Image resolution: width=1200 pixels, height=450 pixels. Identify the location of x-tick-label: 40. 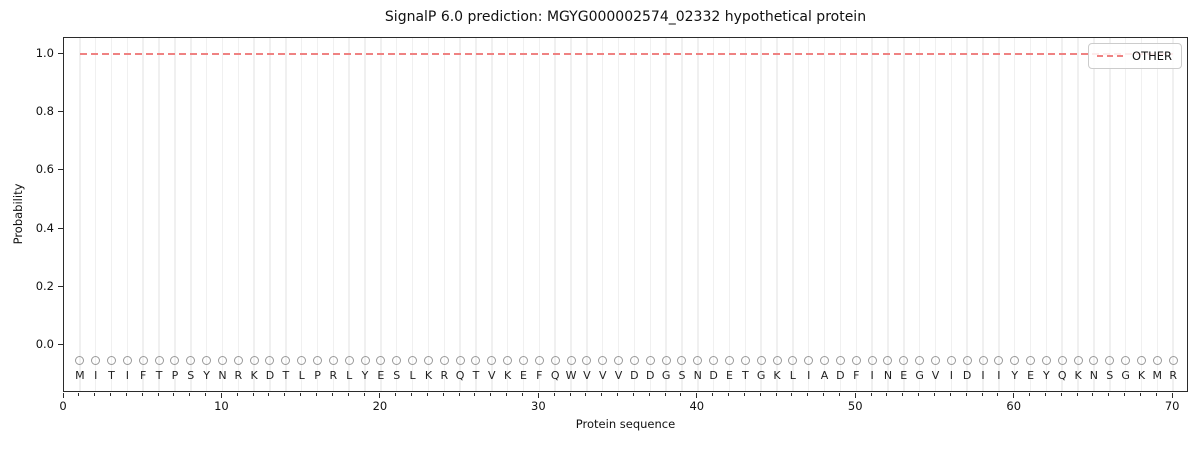
(697, 406).